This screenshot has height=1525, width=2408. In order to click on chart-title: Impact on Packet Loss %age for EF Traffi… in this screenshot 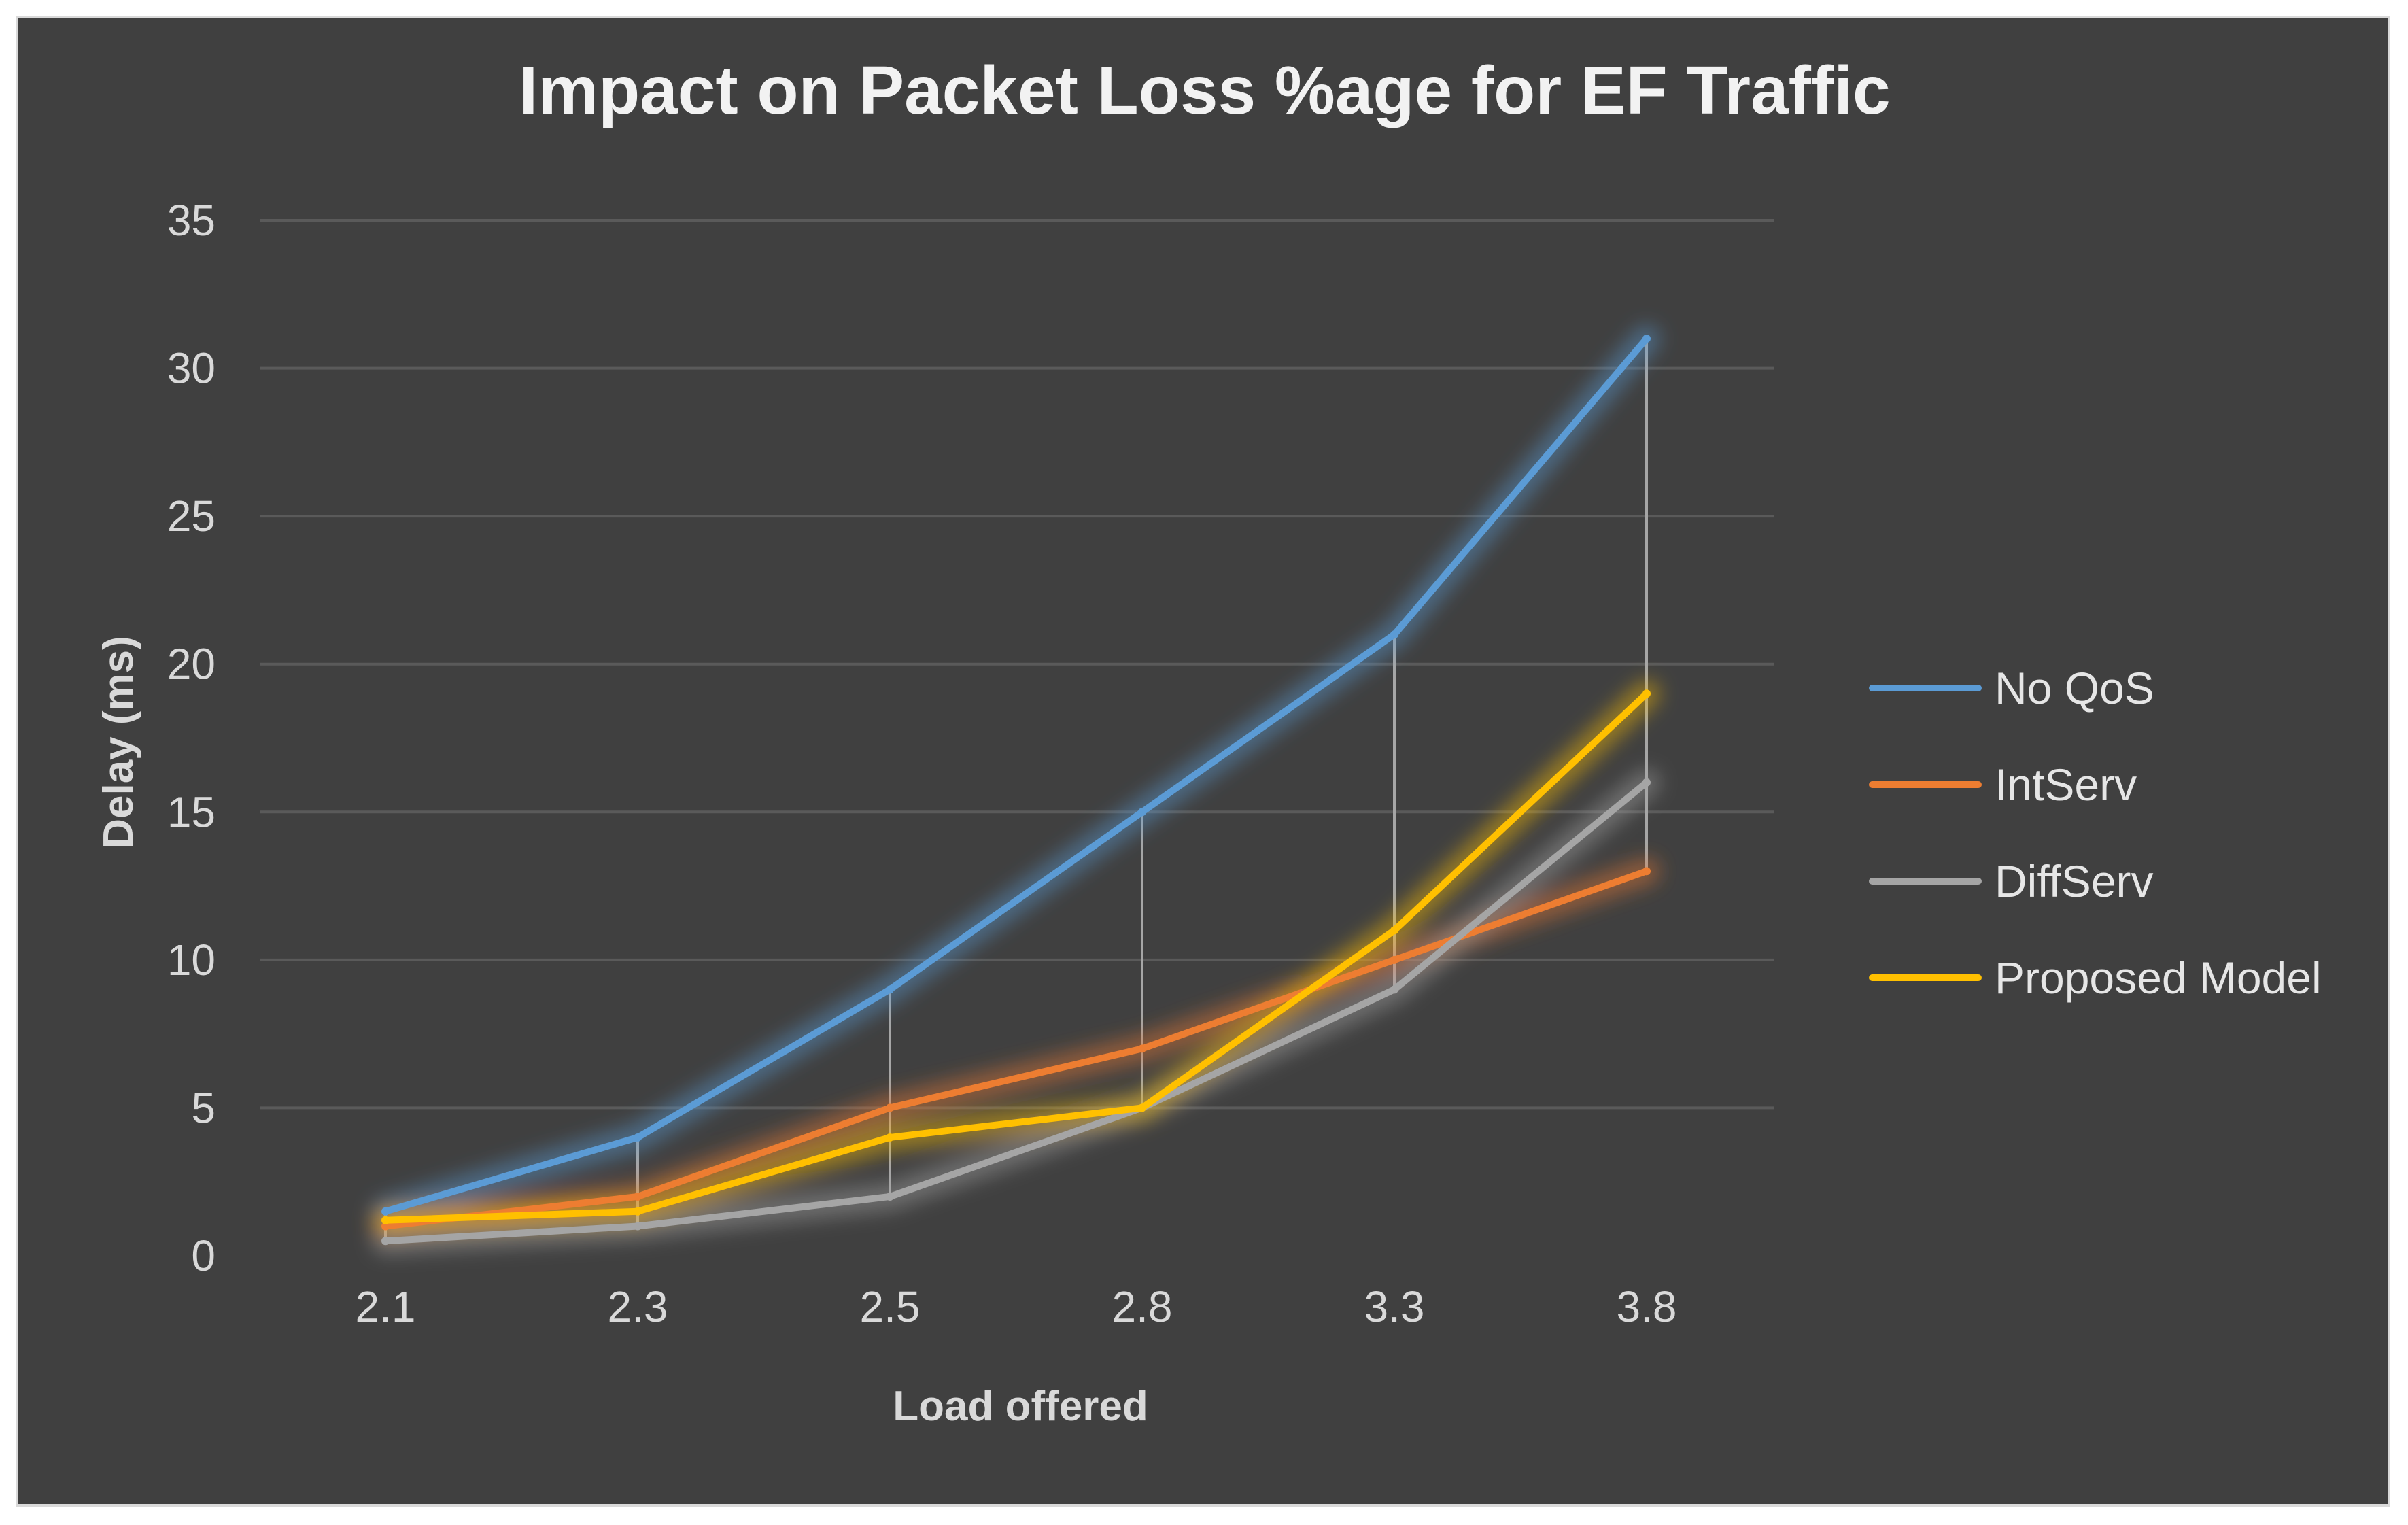, I will do `click(1204, 90)`.